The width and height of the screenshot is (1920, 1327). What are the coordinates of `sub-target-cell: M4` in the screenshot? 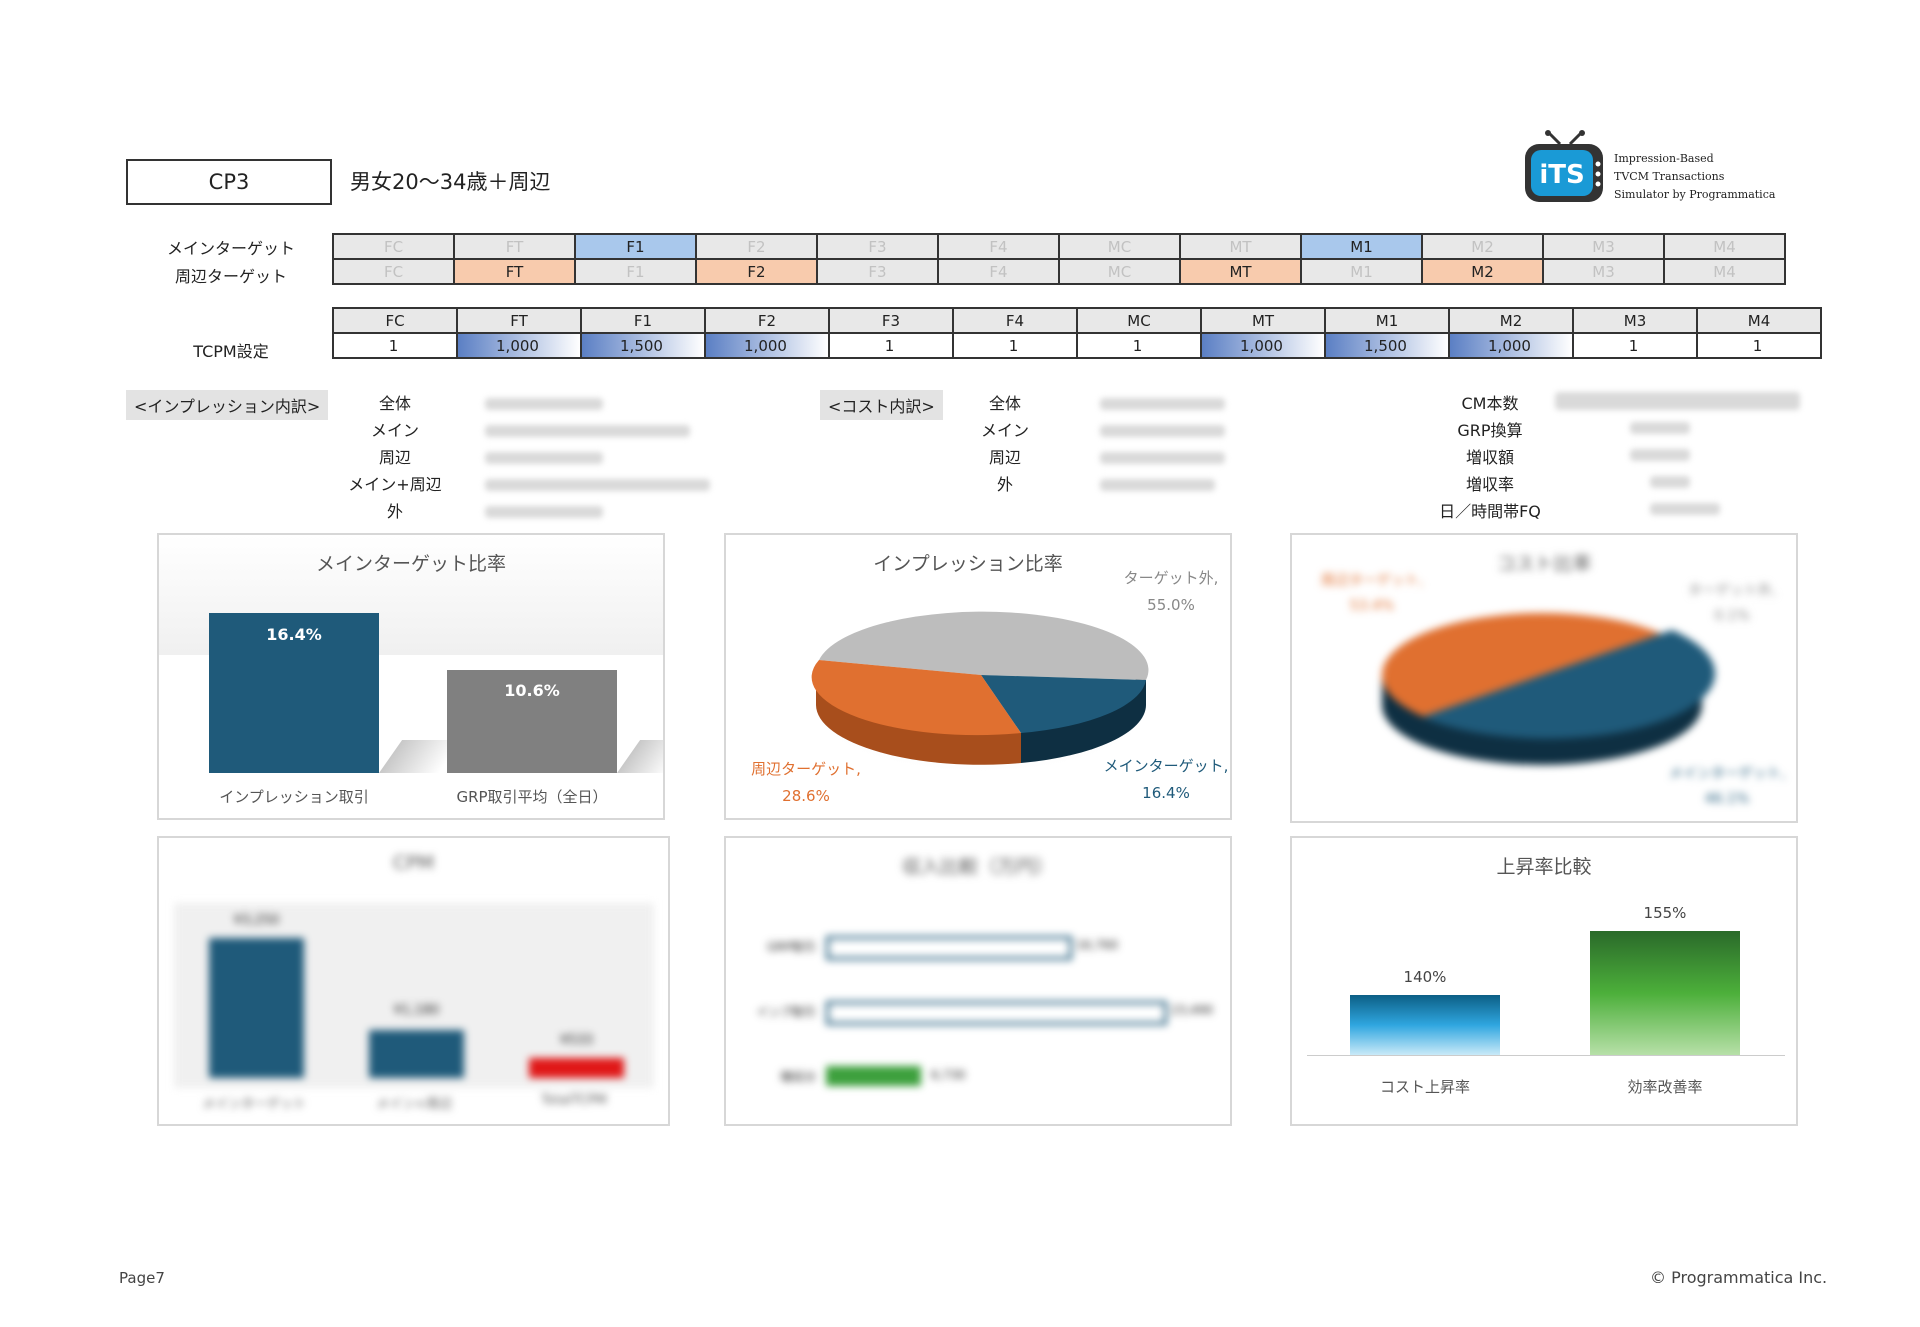 It's located at (1724, 271).